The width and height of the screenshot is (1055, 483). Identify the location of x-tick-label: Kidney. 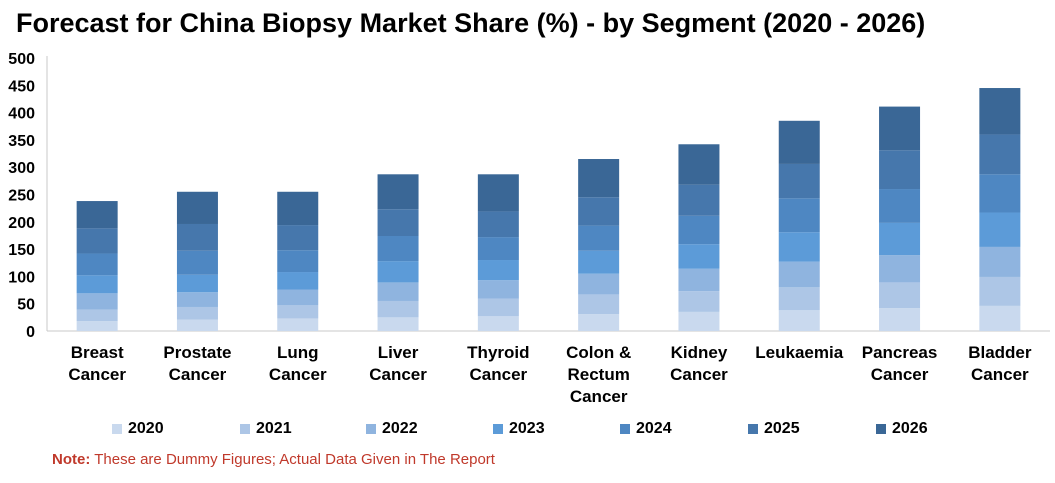
(699, 352).